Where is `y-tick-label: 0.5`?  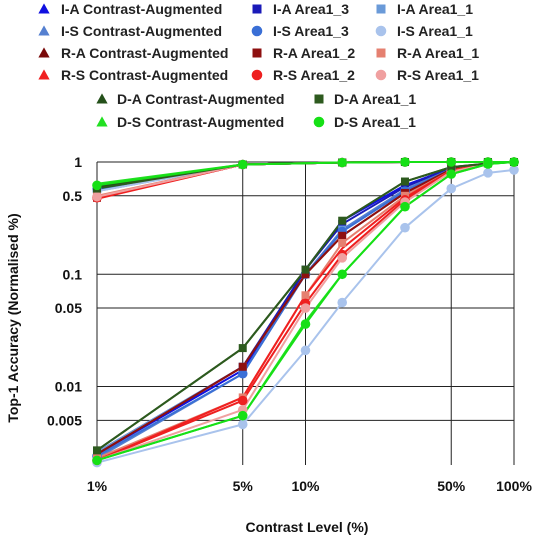 y-tick-label: 0.5 is located at coordinates (73, 196).